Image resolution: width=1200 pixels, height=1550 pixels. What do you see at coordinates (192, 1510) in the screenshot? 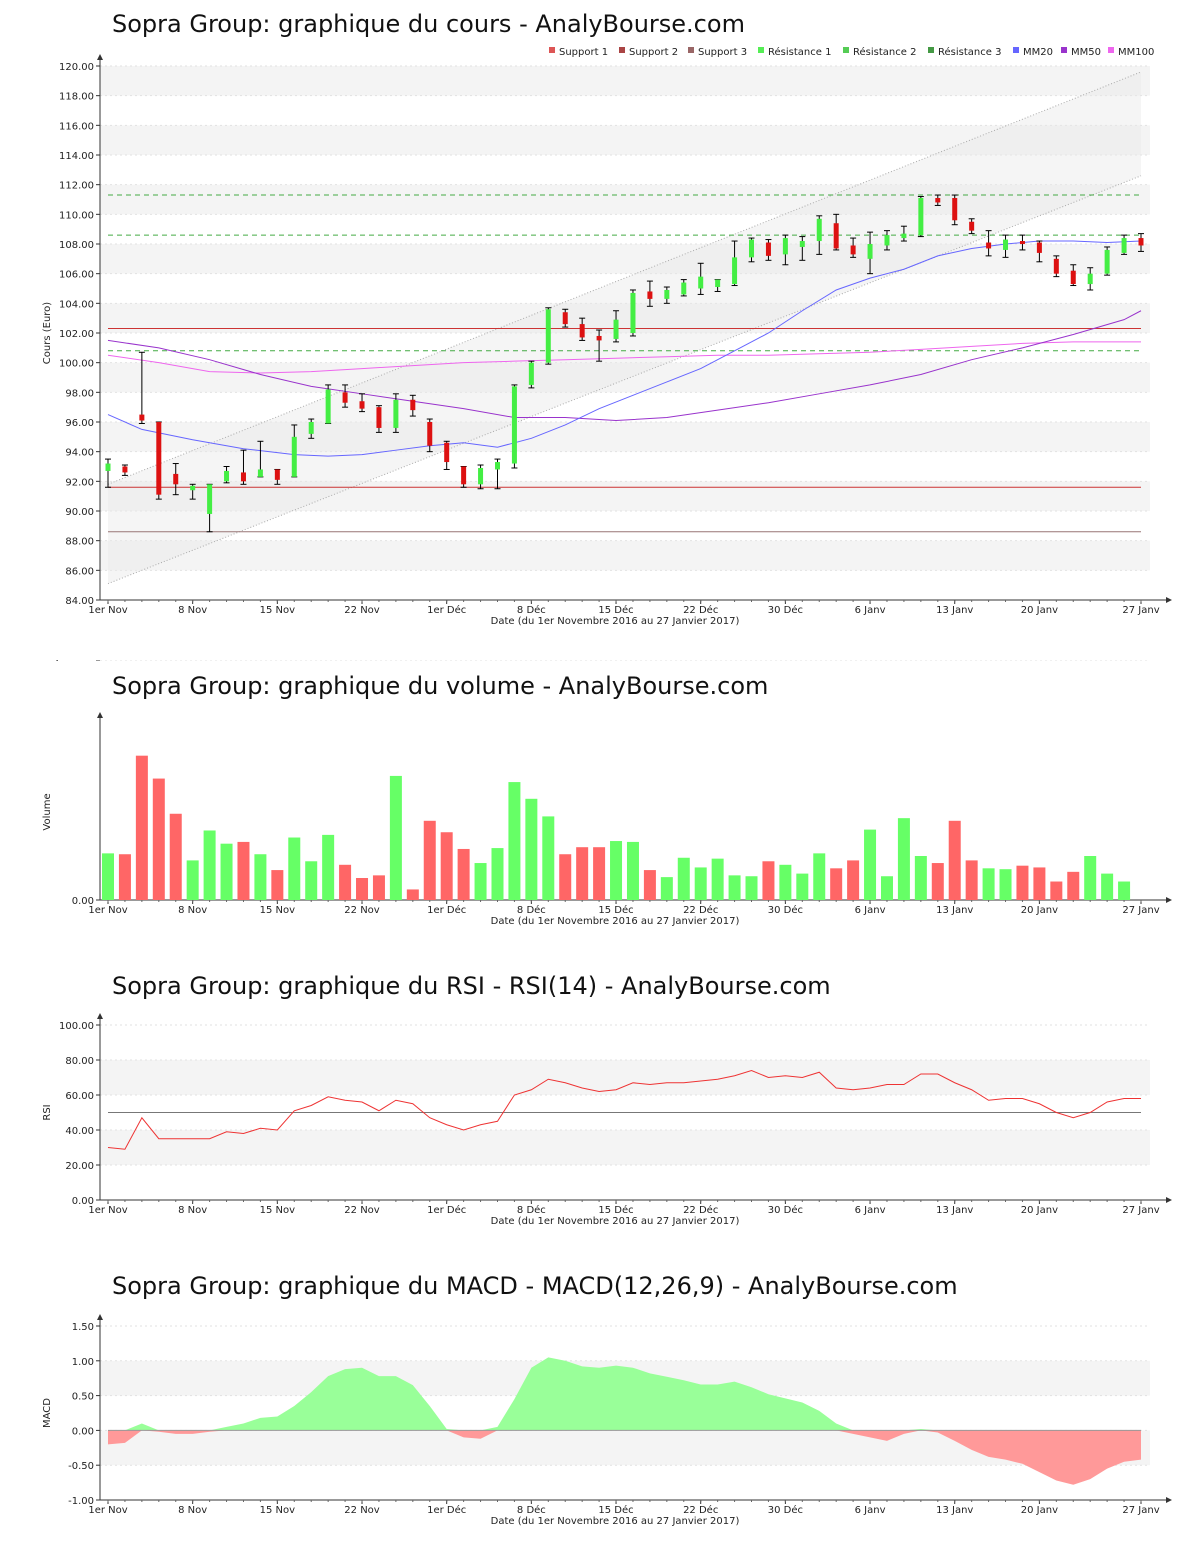
I see `macd-xtick-label: 8 Nov` at bounding box center [192, 1510].